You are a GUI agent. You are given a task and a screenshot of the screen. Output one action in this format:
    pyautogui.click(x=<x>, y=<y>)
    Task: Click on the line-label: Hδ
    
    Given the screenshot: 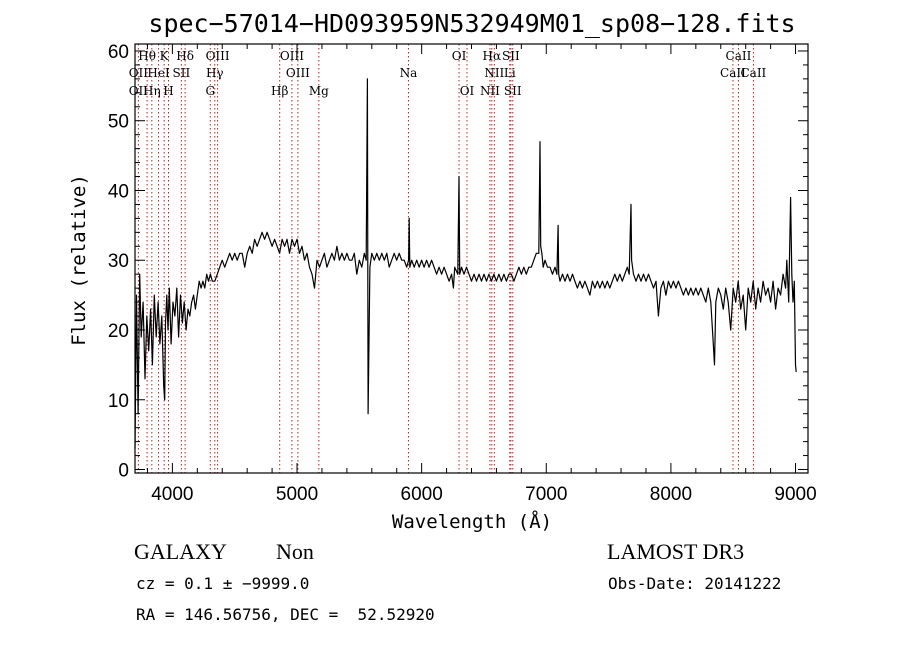 What is the action you would take?
    pyautogui.click(x=185, y=56)
    